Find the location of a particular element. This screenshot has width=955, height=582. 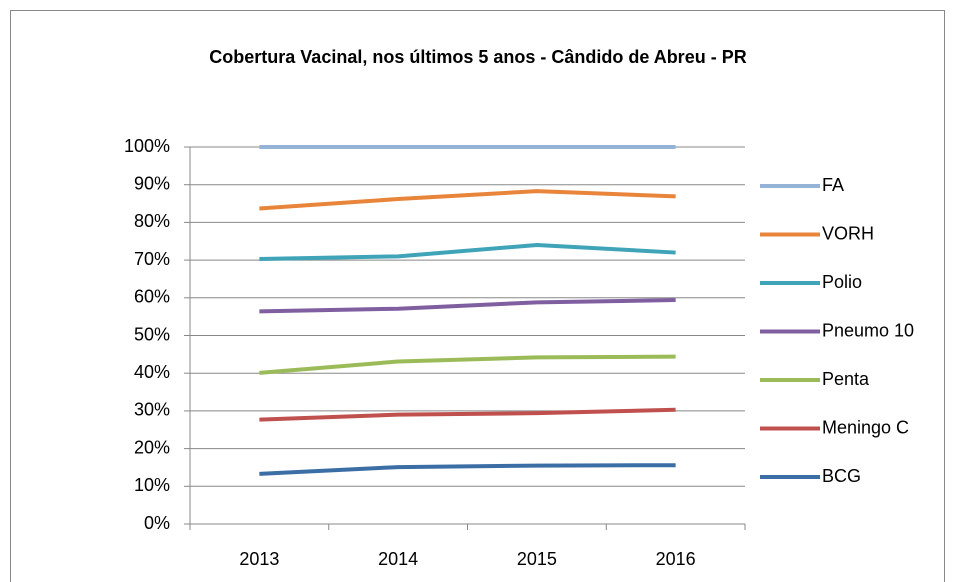

x-tick-label: 2015 is located at coordinates (537, 559).